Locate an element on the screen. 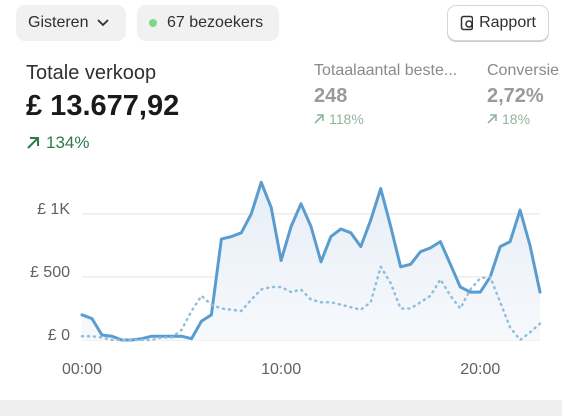  visitors: 67 bezoekers is located at coordinates (215, 22).